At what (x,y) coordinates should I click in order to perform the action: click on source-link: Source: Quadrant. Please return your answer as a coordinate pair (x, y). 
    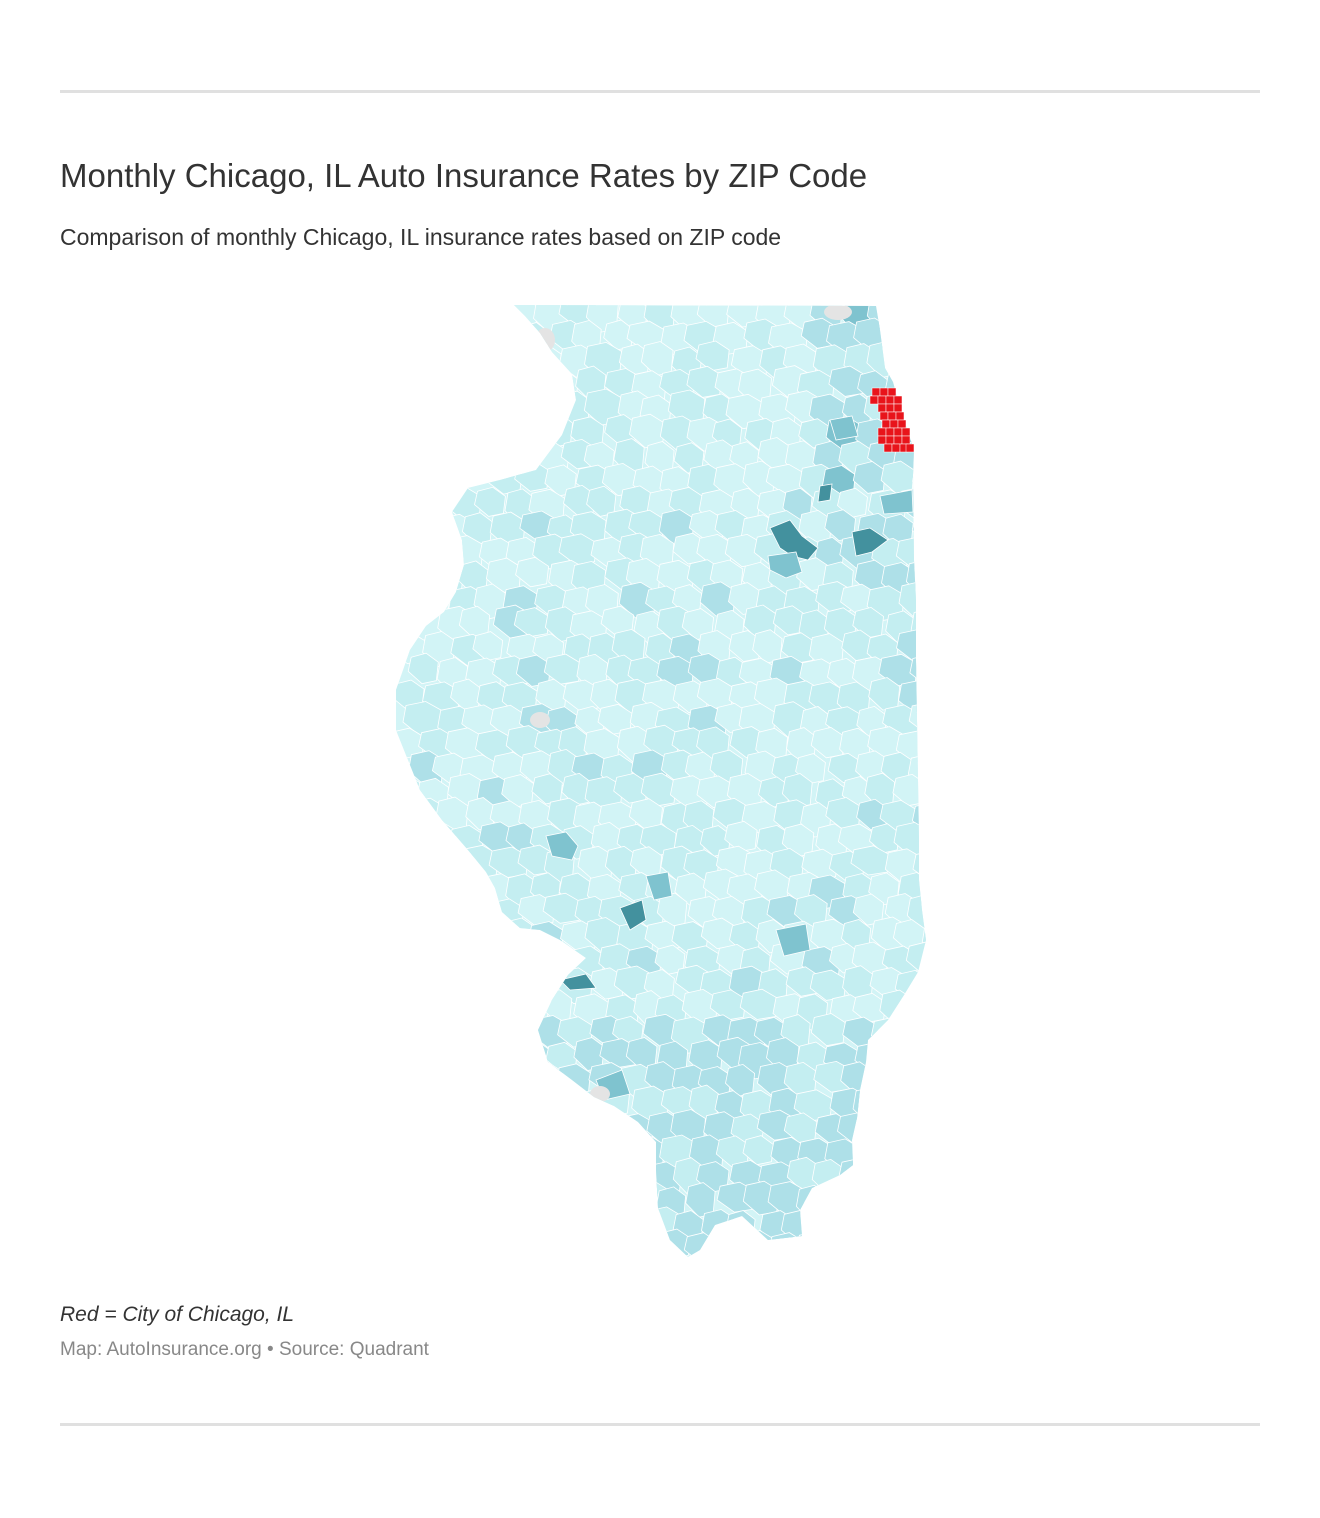
    Looking at the image, I should click on (353, 1349).